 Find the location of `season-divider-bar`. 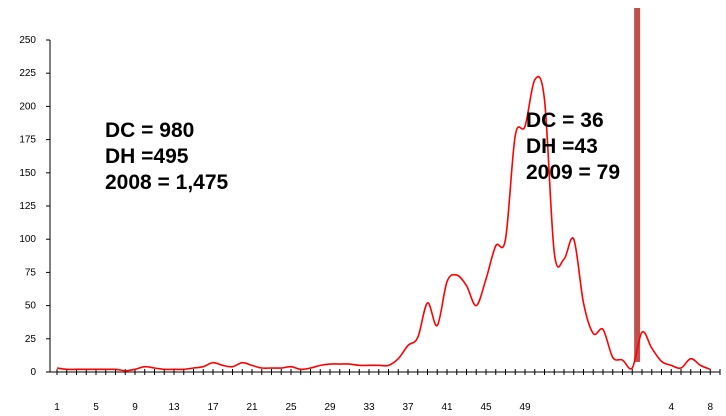

season-divider-bar is located at coordinates (637, 185).